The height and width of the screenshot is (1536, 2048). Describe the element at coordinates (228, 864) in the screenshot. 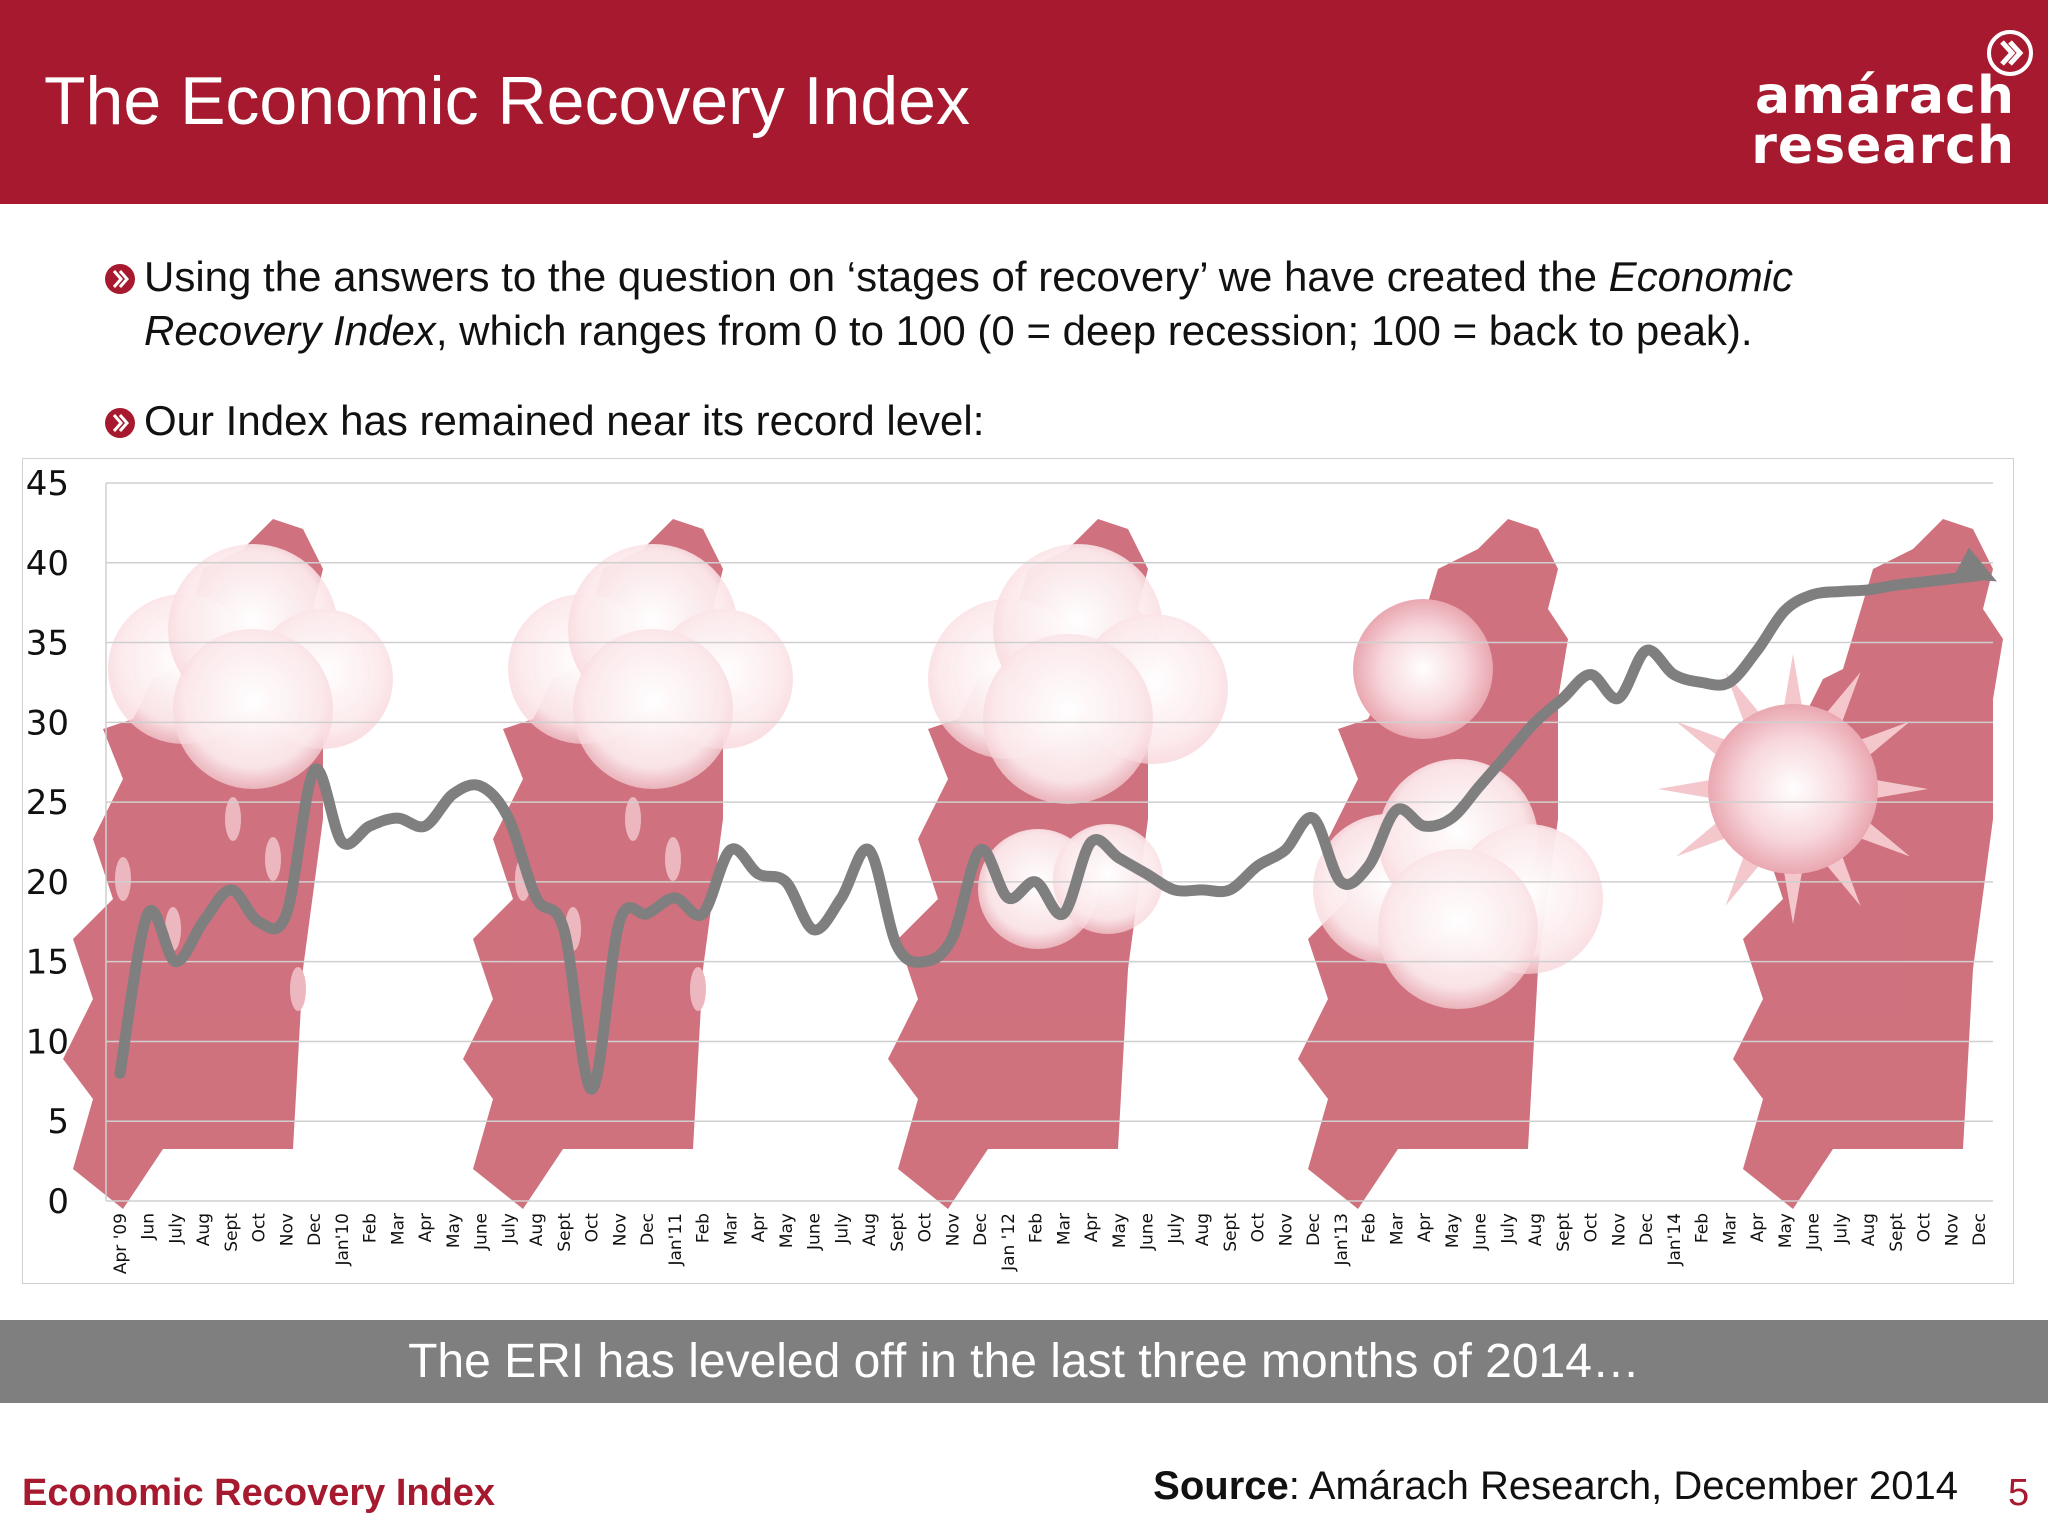

I see `map-rain-icon` at that location.